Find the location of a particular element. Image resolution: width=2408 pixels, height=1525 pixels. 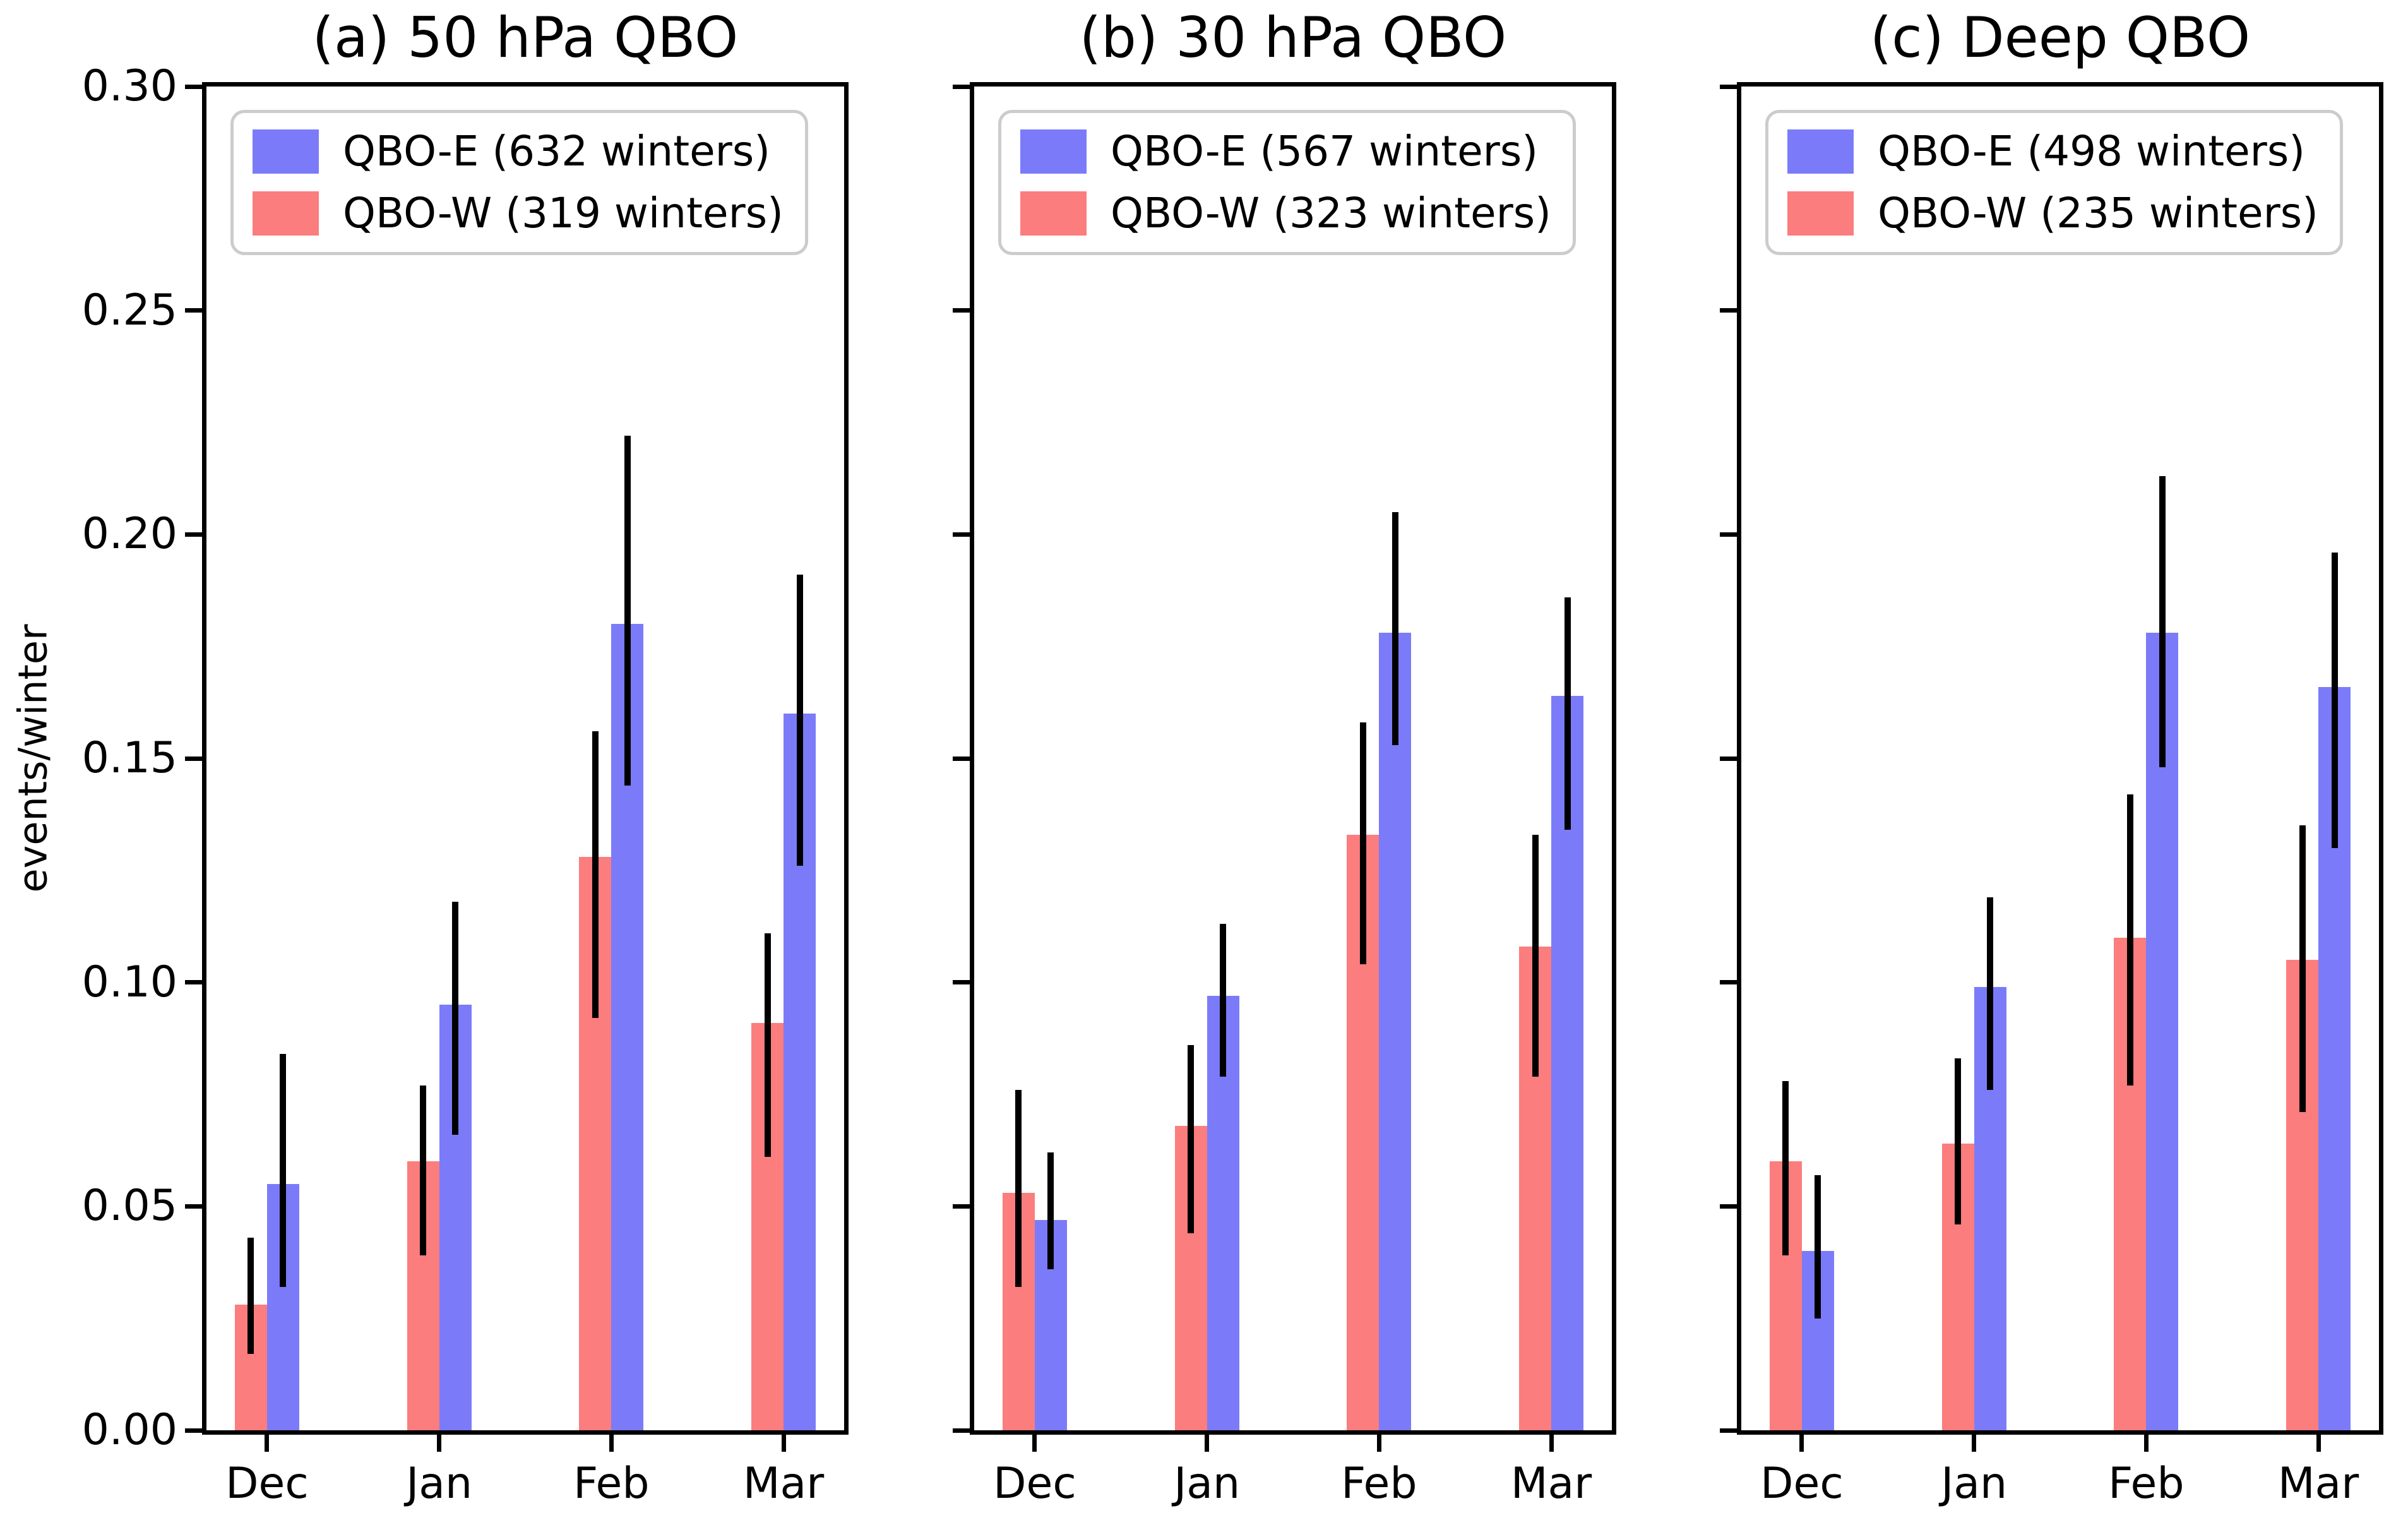

legend-a: QBO-E (632 winters) QBO-W (319 winters) is located at coordinates (519, 183).